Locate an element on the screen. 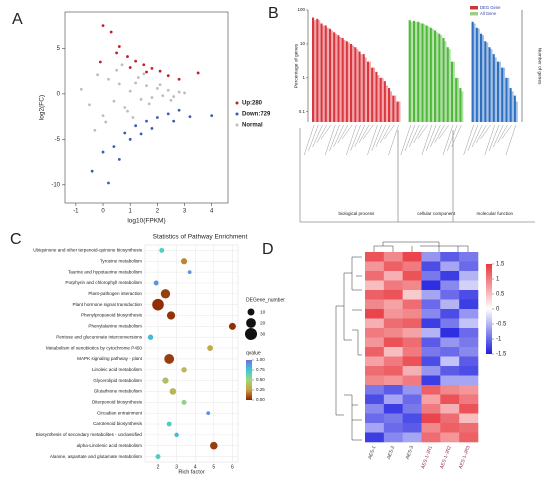  column-label: AES-1-JR3 is located at coordinates (465, 457).